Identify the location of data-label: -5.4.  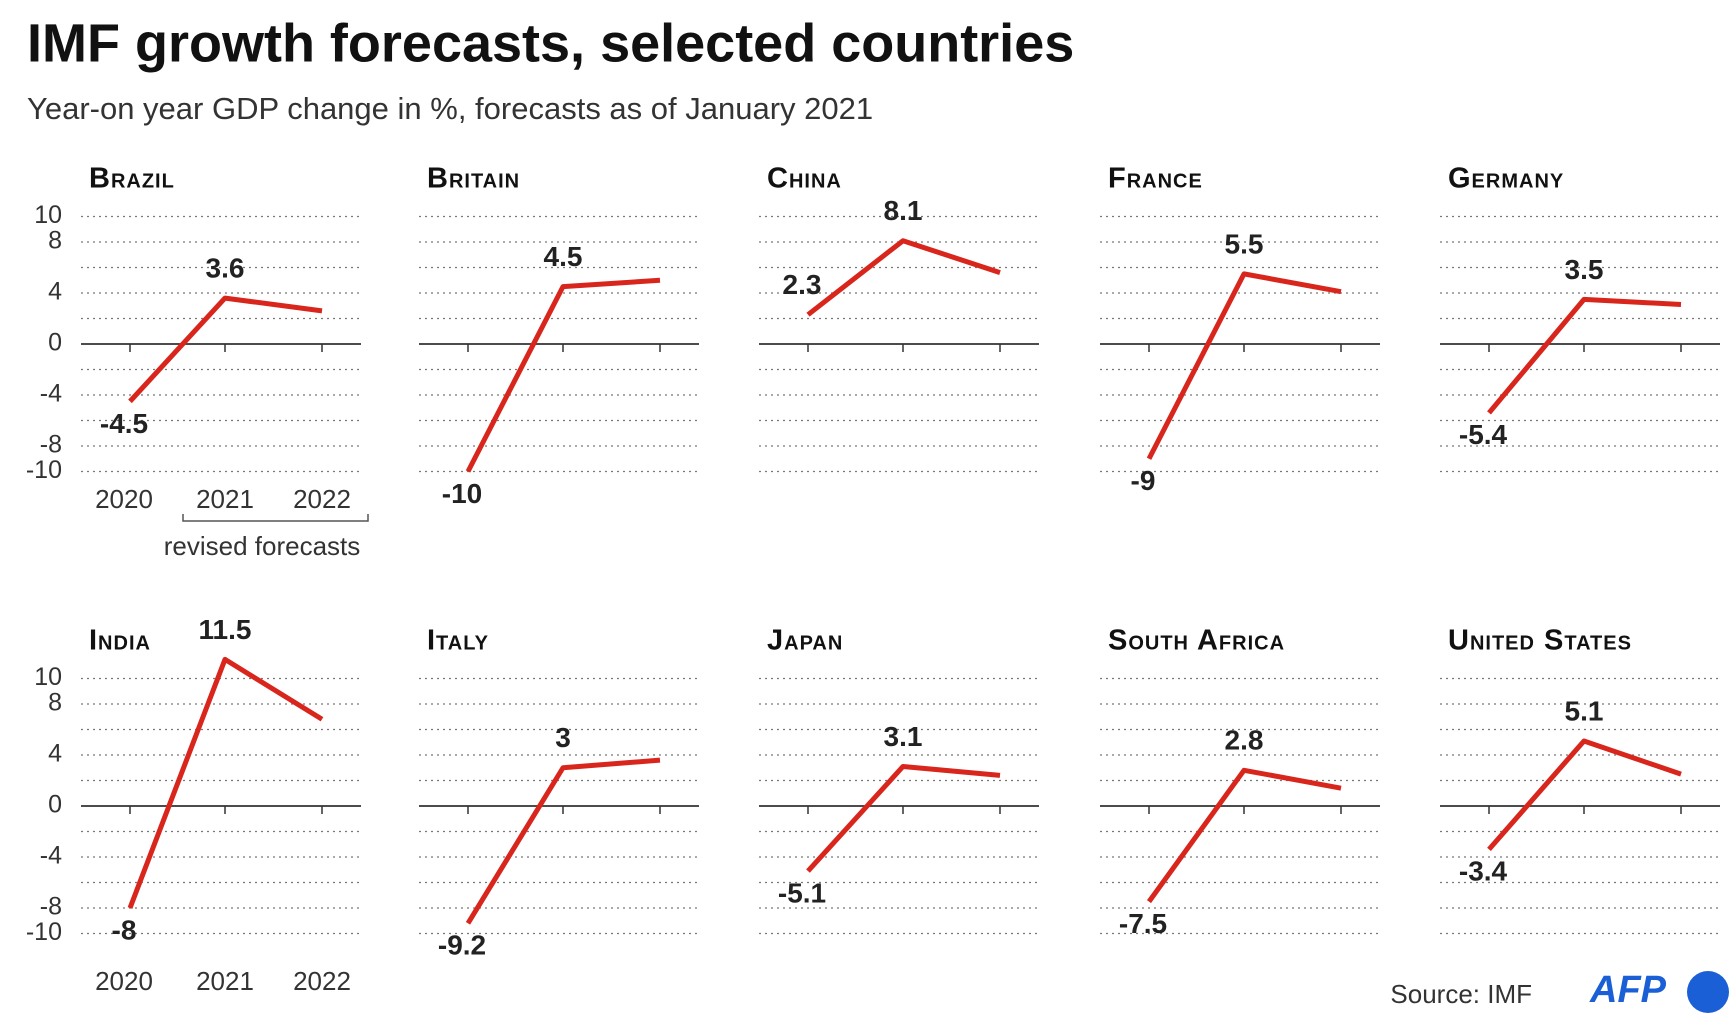
(1483, 434).